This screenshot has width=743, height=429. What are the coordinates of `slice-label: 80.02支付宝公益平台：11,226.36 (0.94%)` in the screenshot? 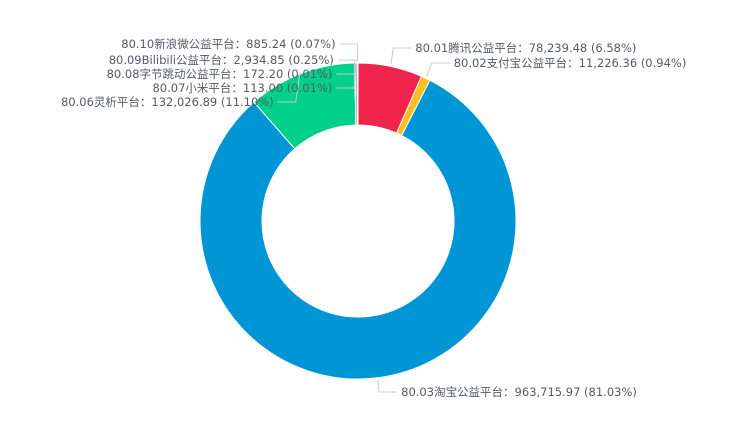 It's located at (570, 63).